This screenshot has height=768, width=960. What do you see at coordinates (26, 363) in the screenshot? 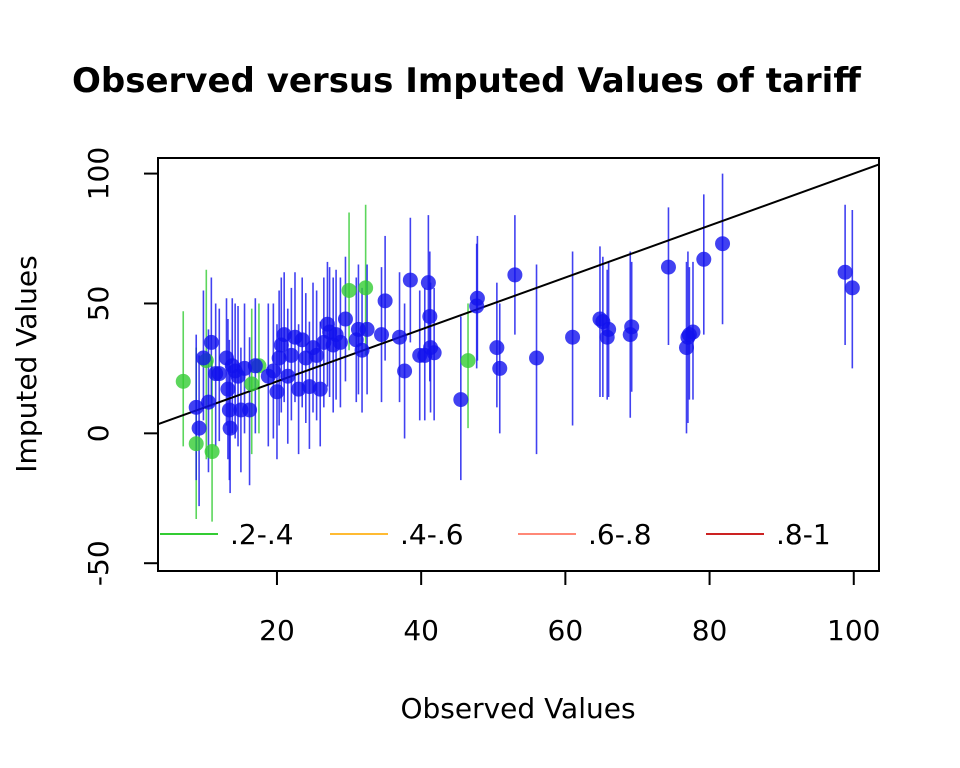
I see `y-axis-label: Imputed Values` at bounding box center [26, 363].